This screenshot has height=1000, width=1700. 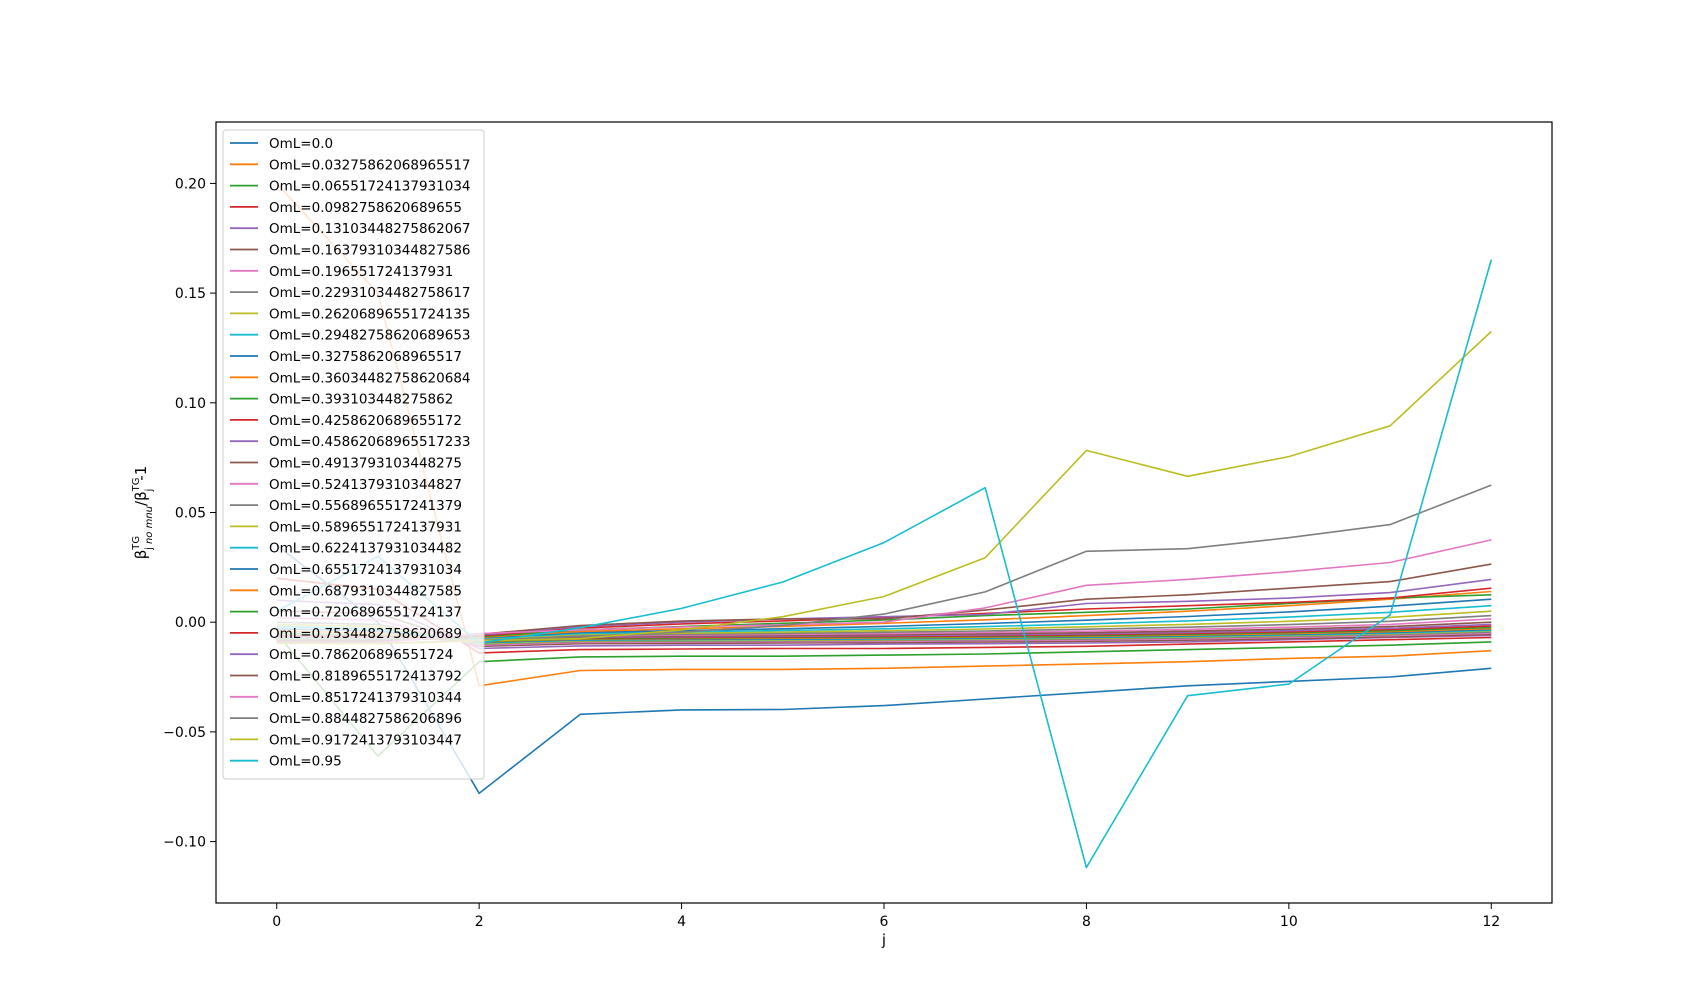 I want to click on legend-label: OmL=0.36034482758620684, so click(x=370, y=378).